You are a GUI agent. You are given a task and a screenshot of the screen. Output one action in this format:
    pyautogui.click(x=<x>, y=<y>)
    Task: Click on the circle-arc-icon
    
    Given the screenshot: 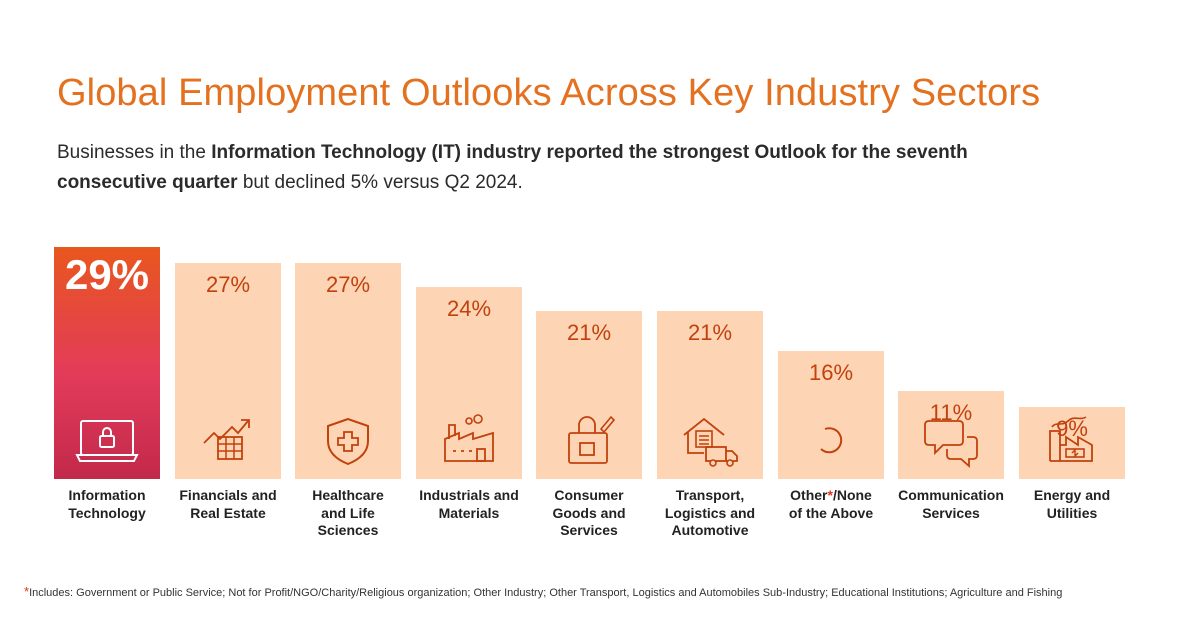 What is the action you would take?
    pyautogui.click(x=831, y=440)
    